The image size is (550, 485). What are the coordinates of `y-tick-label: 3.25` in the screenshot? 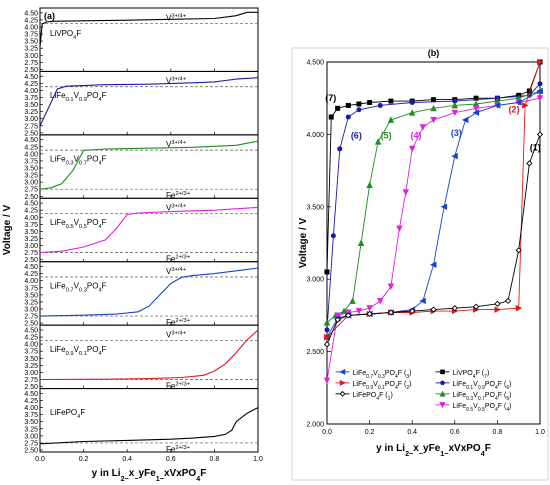 It's located at (31, 366).